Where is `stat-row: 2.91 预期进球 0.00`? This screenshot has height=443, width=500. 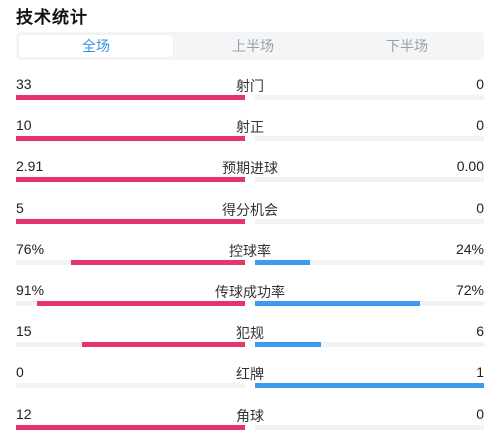 stat-row: 2.91 预期进球 0.00 is located at coordinates (250, 174).